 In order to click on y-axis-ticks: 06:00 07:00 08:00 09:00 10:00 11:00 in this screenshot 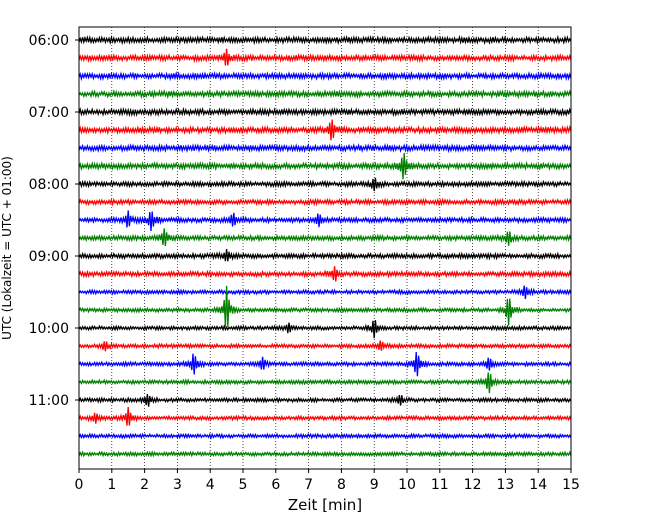, I will do `click(54, 221)`.